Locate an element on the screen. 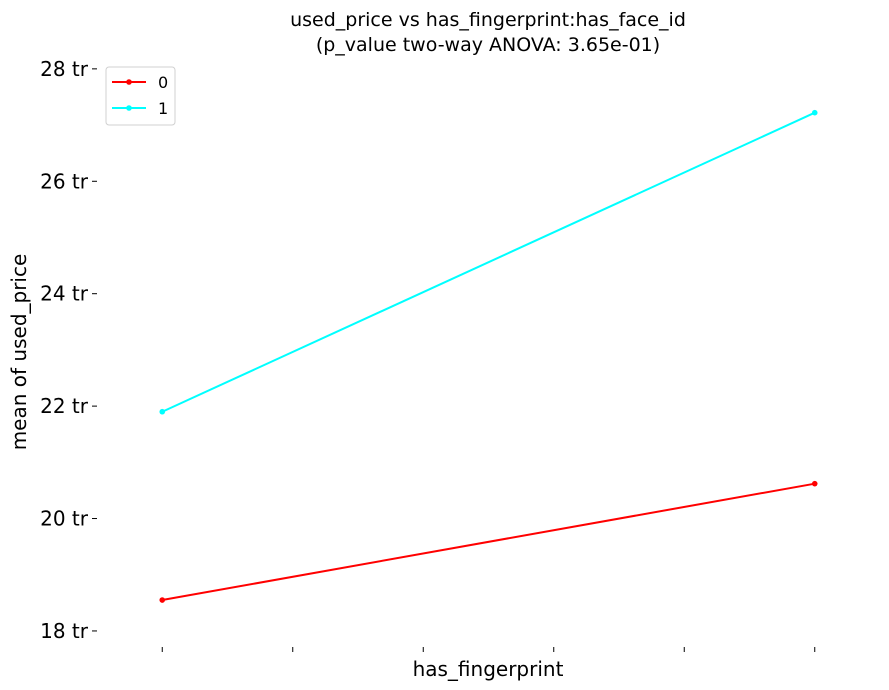 The image size is (889, 690). legend-label-0: 0 is located at coordinates (163, 82).